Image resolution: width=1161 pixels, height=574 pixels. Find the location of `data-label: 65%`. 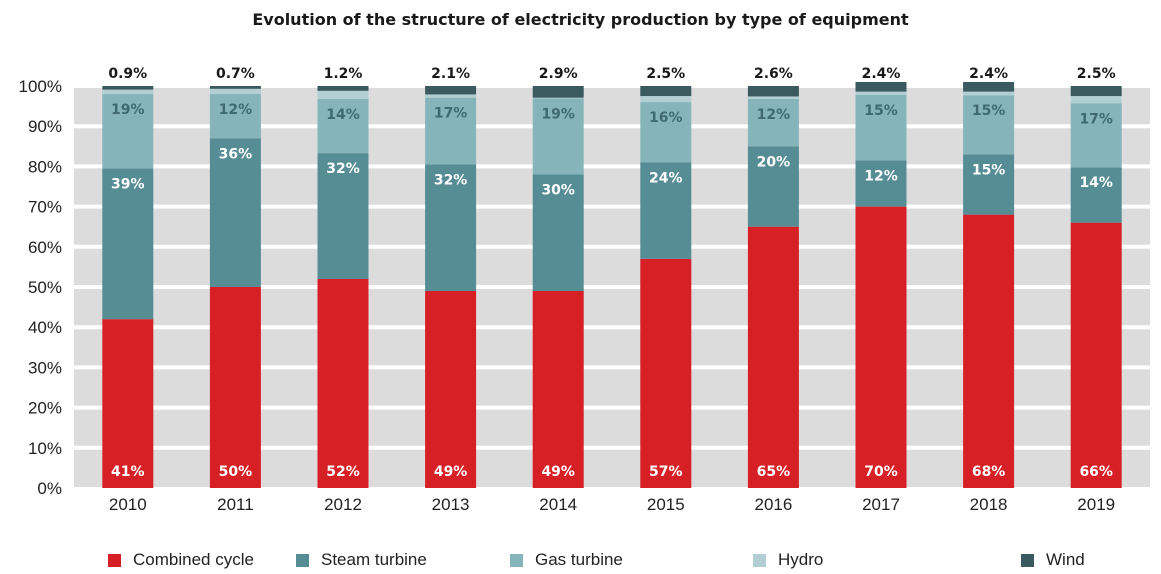

data-label: 65% is located at coordinates (774, 472).